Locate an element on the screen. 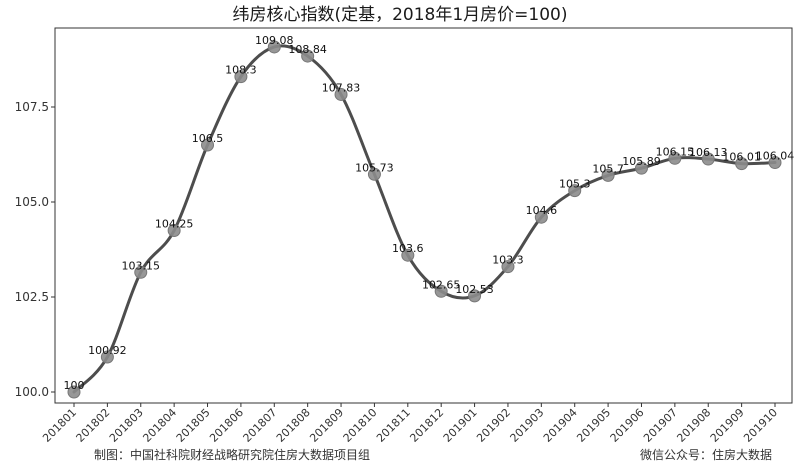 The width and height of the screenshot is (800, 467). data-label: 108.3 is located at coordinates (241, 70).